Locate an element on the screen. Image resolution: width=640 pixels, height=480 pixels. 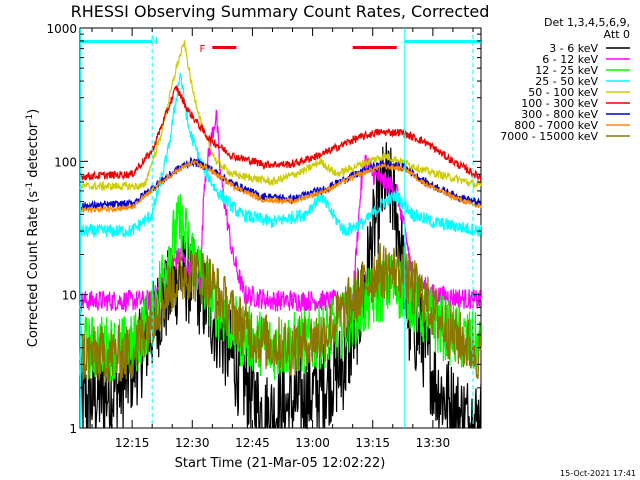
legend-label-8: 7000 - 15000 keV is located at coordinates (549, 136).